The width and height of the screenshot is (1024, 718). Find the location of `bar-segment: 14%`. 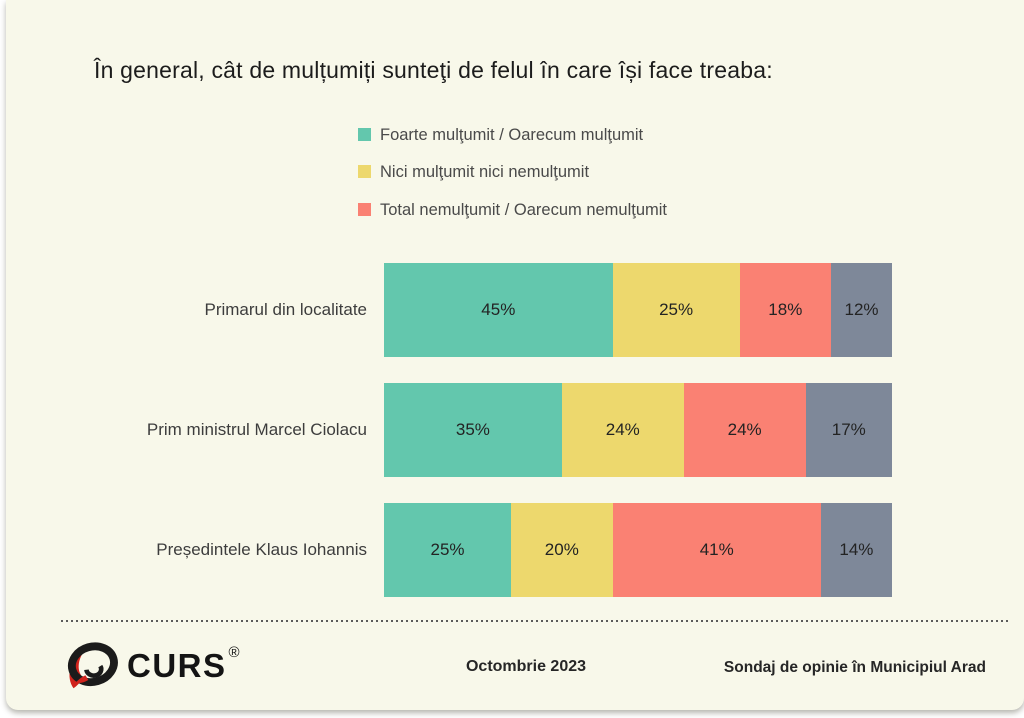

bar-segment: 14% is located at coordinates (856, 550).